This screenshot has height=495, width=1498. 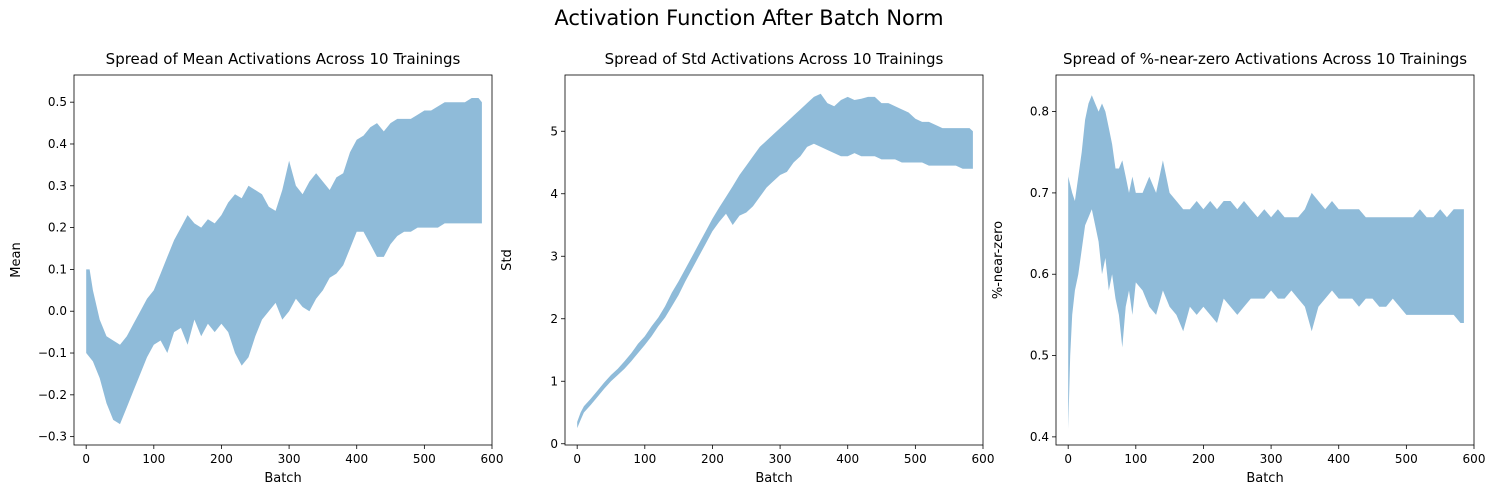 I want to click on std-y-tick-label: 0, so click(x=554, y=444).